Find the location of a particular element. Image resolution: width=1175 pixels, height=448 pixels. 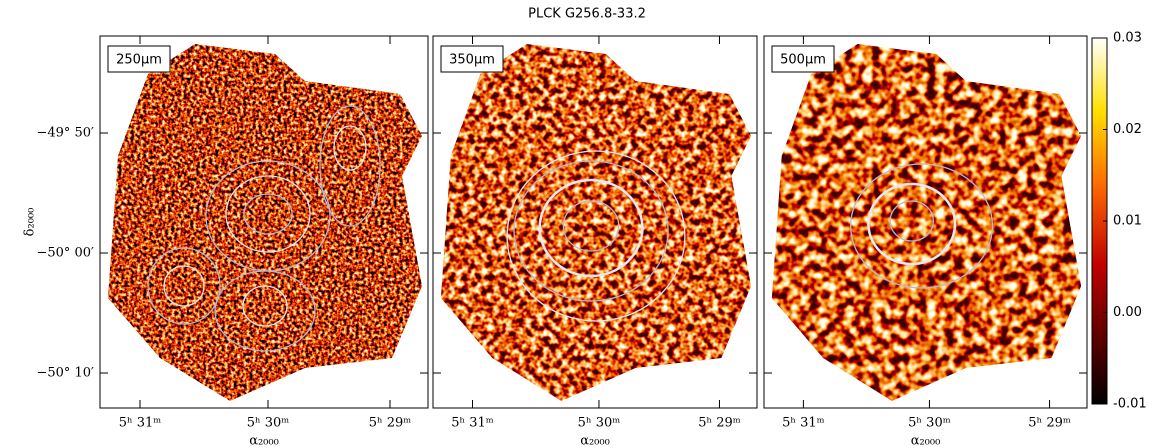

colorbar-tick-label: 0.01 is located at coordinates (1127, 221).